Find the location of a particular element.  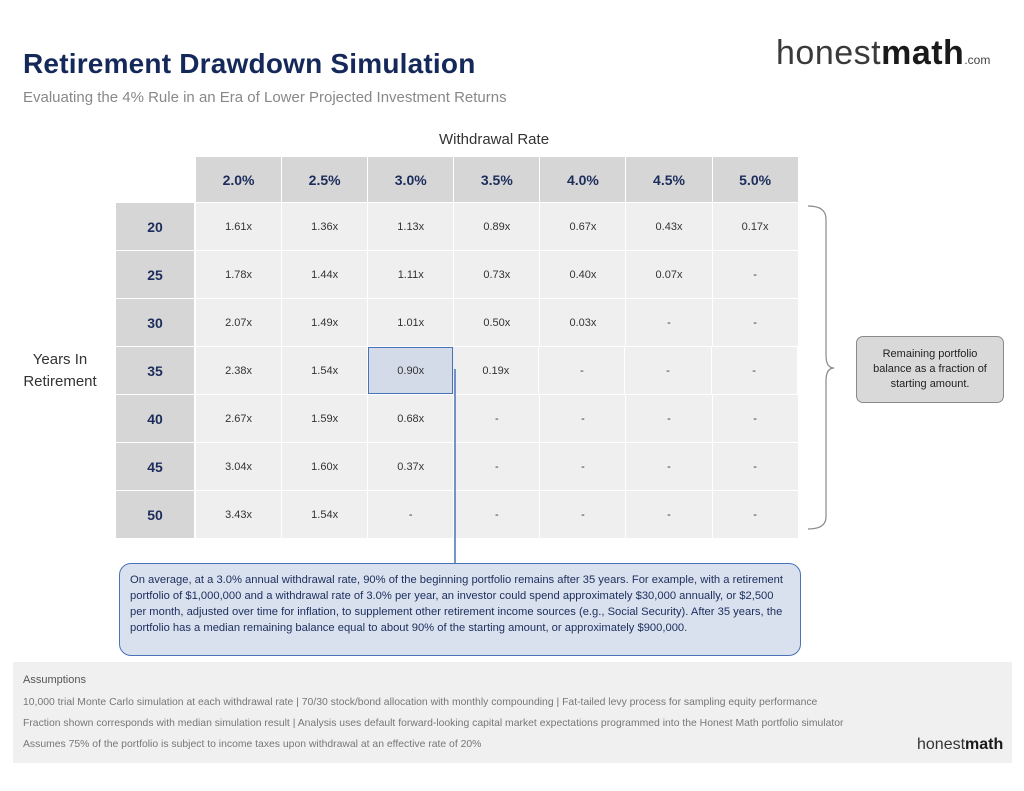

table-row: 2.67x 1.59x 0.68x - - - - is located at coordinates (497, 419).